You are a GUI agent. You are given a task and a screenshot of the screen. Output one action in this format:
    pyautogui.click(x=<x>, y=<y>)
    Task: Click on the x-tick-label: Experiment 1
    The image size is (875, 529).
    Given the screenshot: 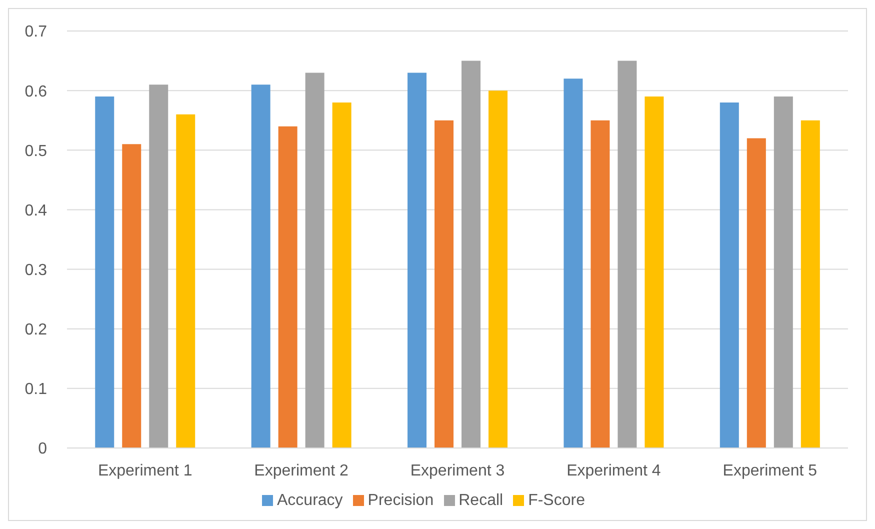 What is the action you would take?
    pyautogui.click(x=145, y=471)
    